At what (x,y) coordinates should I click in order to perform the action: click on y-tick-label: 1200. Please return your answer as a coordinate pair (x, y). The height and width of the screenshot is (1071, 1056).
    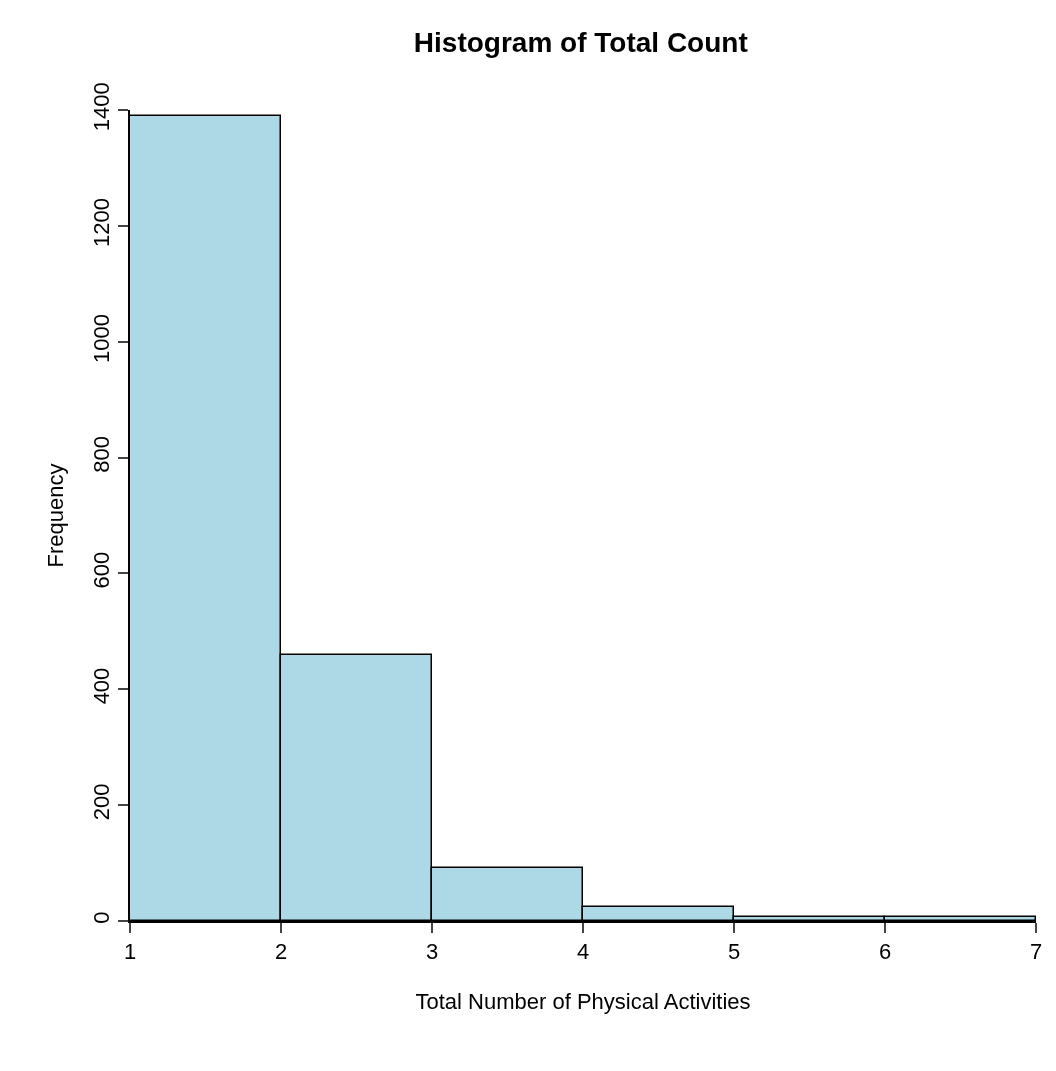
    Looking at the image, I should click on (102, 223).